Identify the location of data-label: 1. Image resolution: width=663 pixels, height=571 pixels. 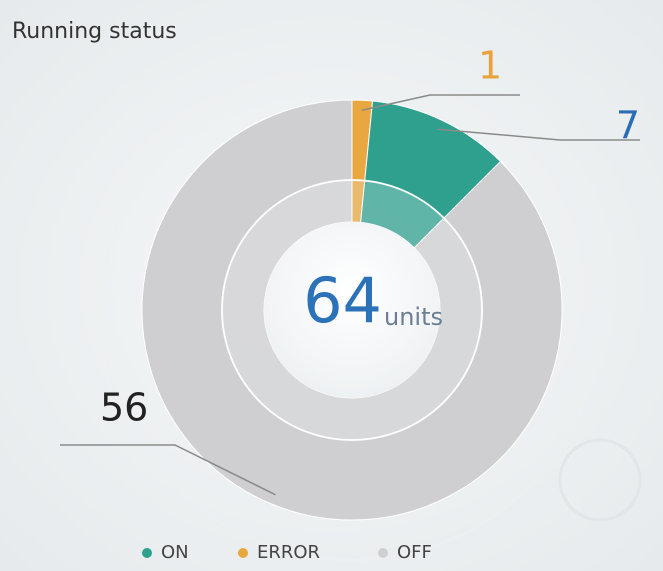
(490, 66).